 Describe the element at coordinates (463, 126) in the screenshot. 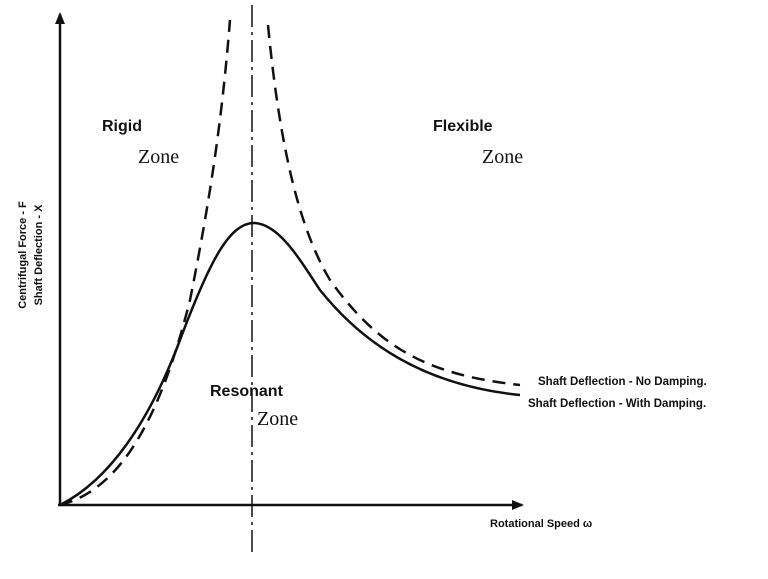

I see `zone-name: Flexible` at that location.